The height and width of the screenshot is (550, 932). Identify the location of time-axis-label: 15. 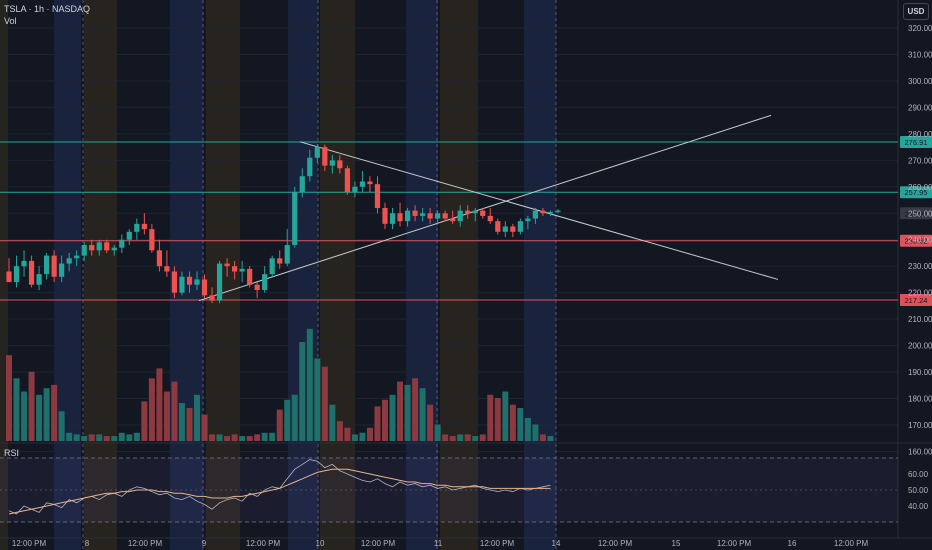
(676, 543).